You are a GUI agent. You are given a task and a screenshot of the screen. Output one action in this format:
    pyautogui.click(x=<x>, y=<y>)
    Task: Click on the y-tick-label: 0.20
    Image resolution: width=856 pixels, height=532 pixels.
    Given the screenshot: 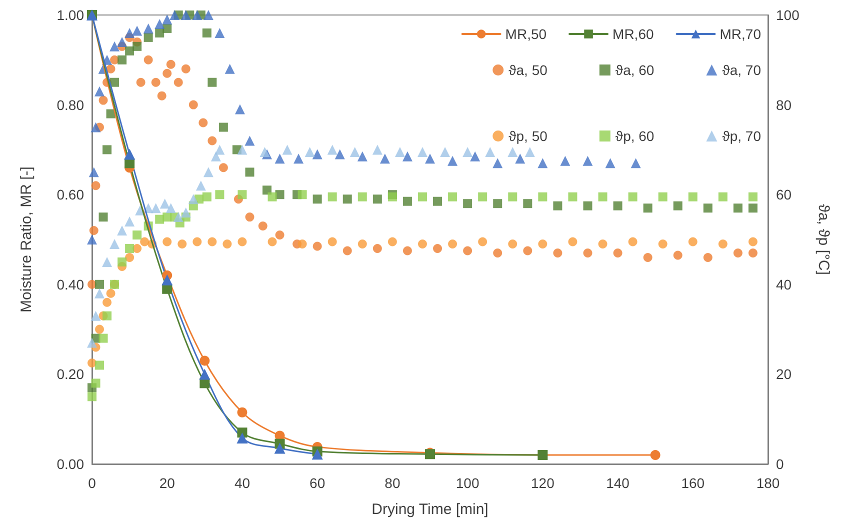 What is the action you would take?
    pyautogui.click(x=70, y=374)
    